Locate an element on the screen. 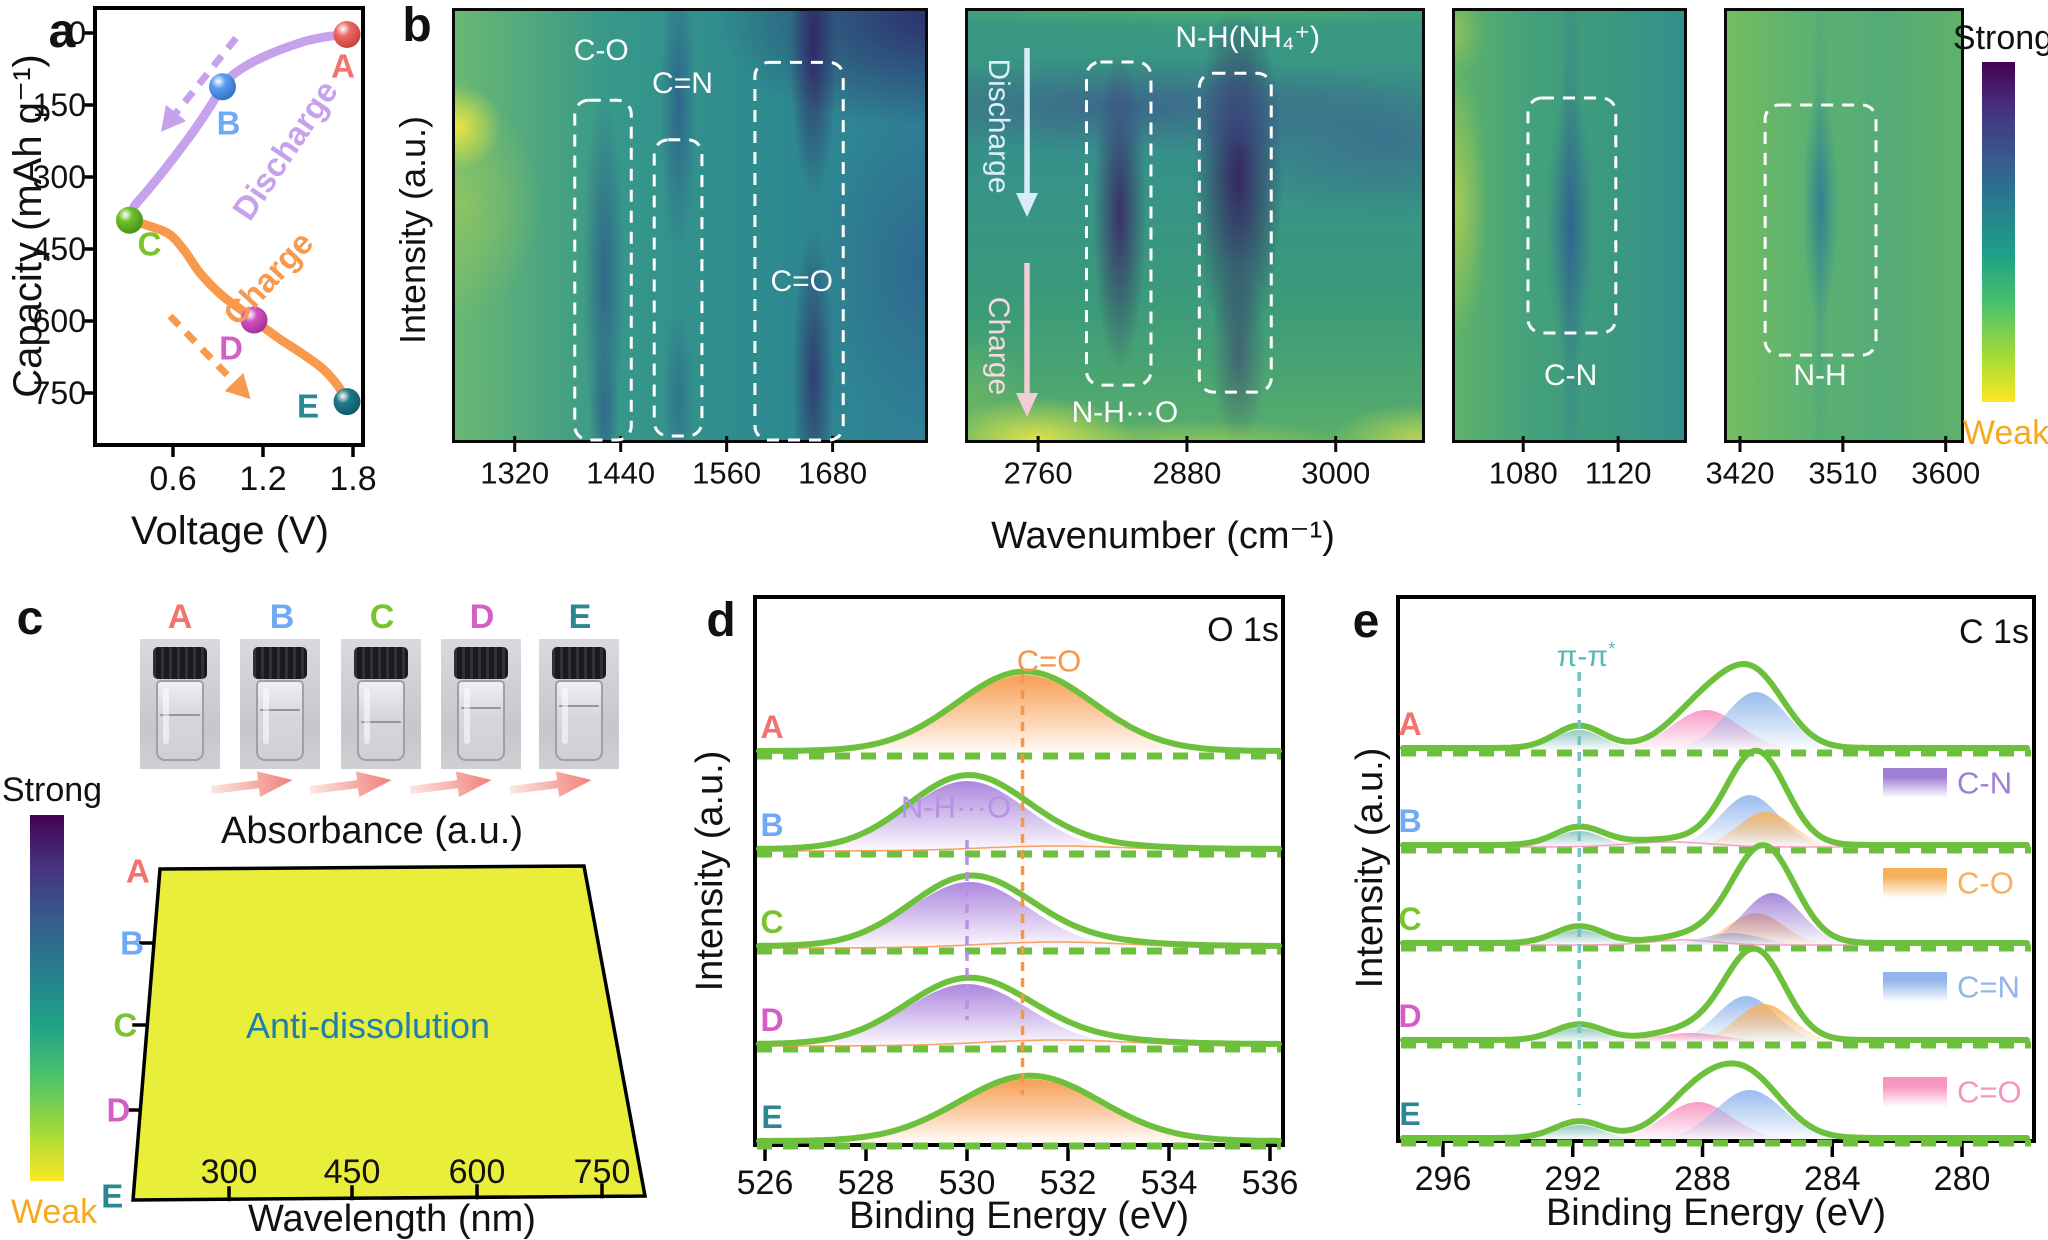 This screenshot has height=1240, width=2048. ev-tick-label: 284 is located at coordinates (1832, 1179).